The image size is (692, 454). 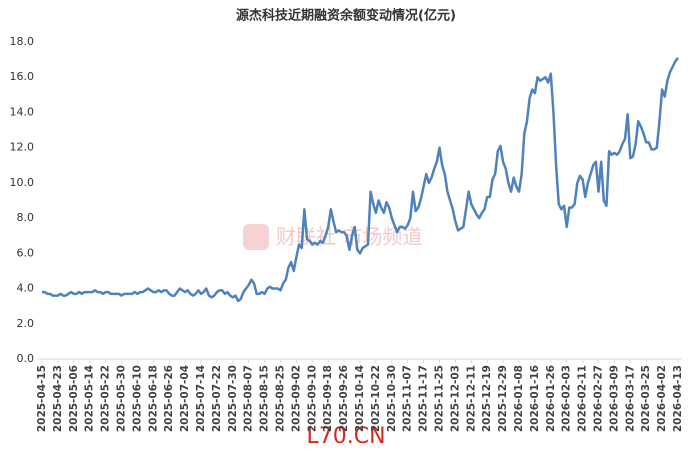 What do you see at coordinates (217, 398) in the screenshot?
I see `x-tick-label: 2025-07-22` at bounding box center [217, 398].